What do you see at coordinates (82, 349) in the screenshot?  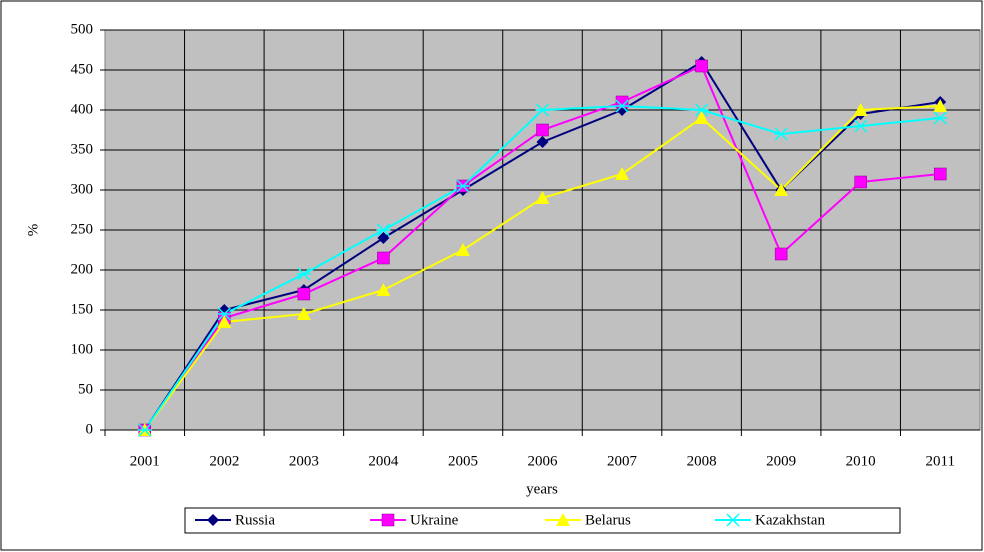 I see `y-tick-label: 100` at bounding box center [82, 349].